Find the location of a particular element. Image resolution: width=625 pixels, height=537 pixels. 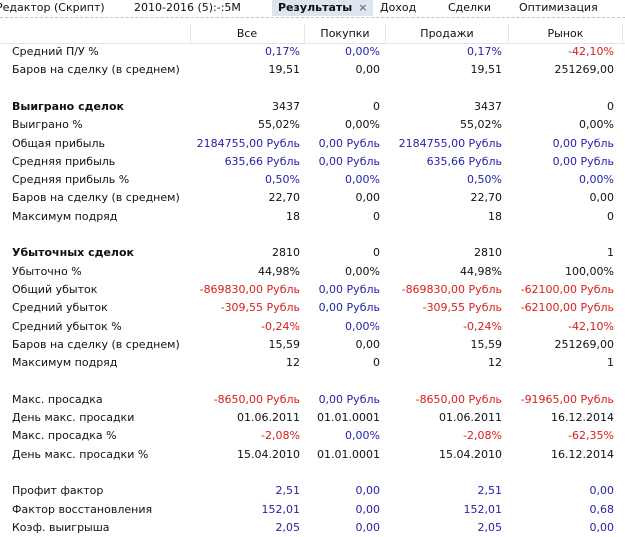

tab-dataset: 2010-2016 (5):-:5M is located at coordinates (187, 7).